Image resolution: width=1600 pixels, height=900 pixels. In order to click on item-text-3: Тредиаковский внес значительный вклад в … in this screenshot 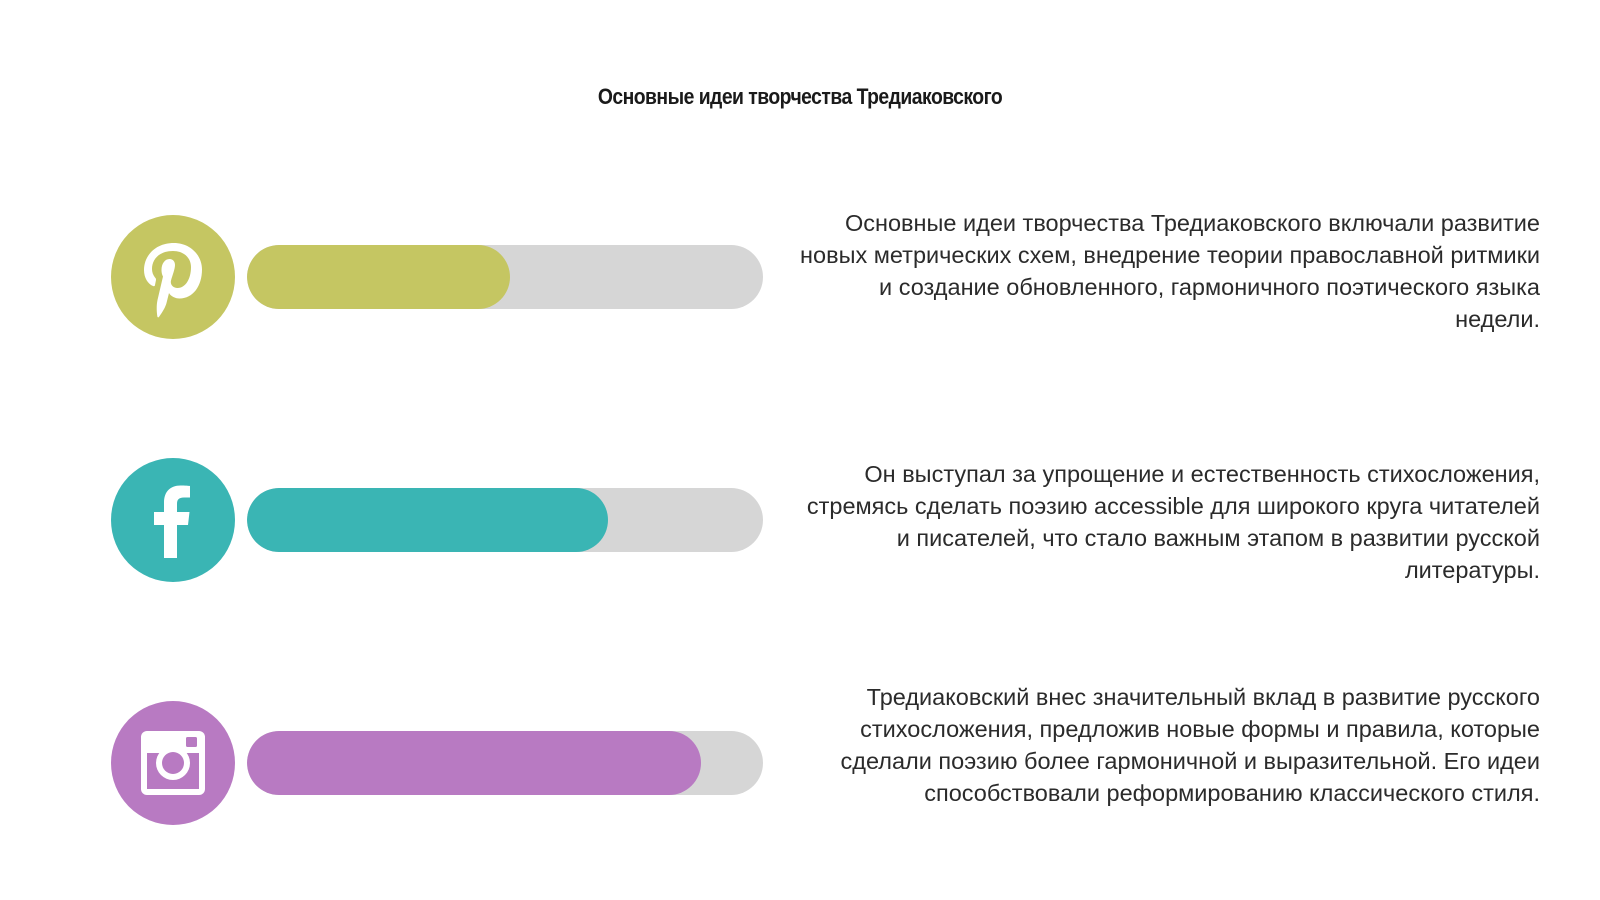, I will do `click(1190, 745)`.